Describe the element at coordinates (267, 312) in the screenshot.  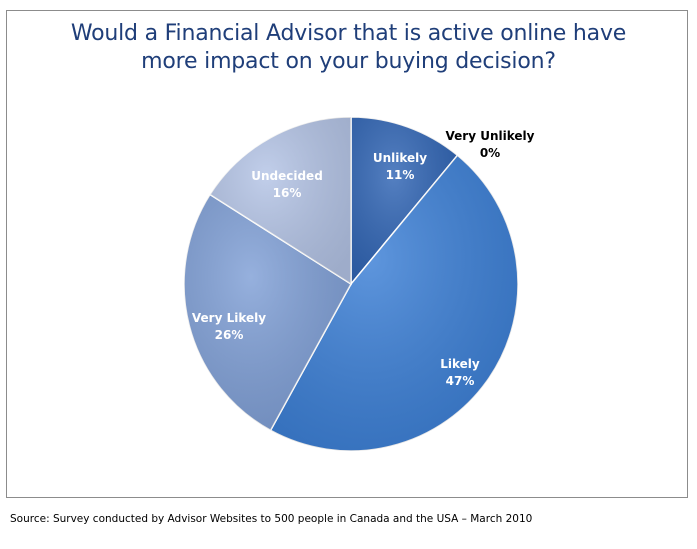
I see `pie-slice-shade-very-likely` at that location.